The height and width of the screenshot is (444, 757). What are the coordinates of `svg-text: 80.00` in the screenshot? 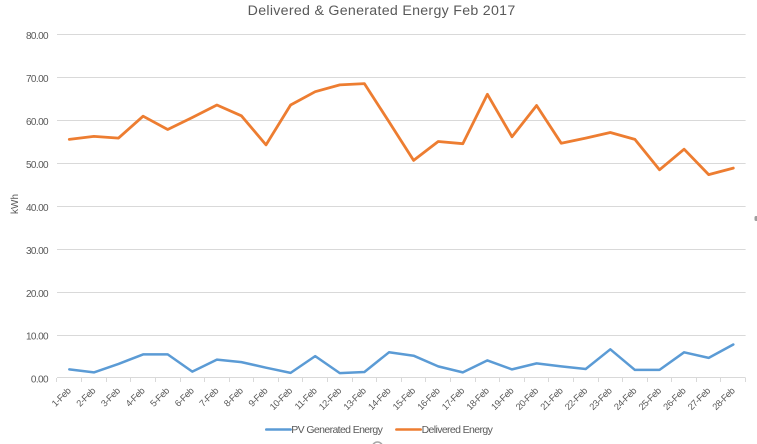 It's located at (37, 36).